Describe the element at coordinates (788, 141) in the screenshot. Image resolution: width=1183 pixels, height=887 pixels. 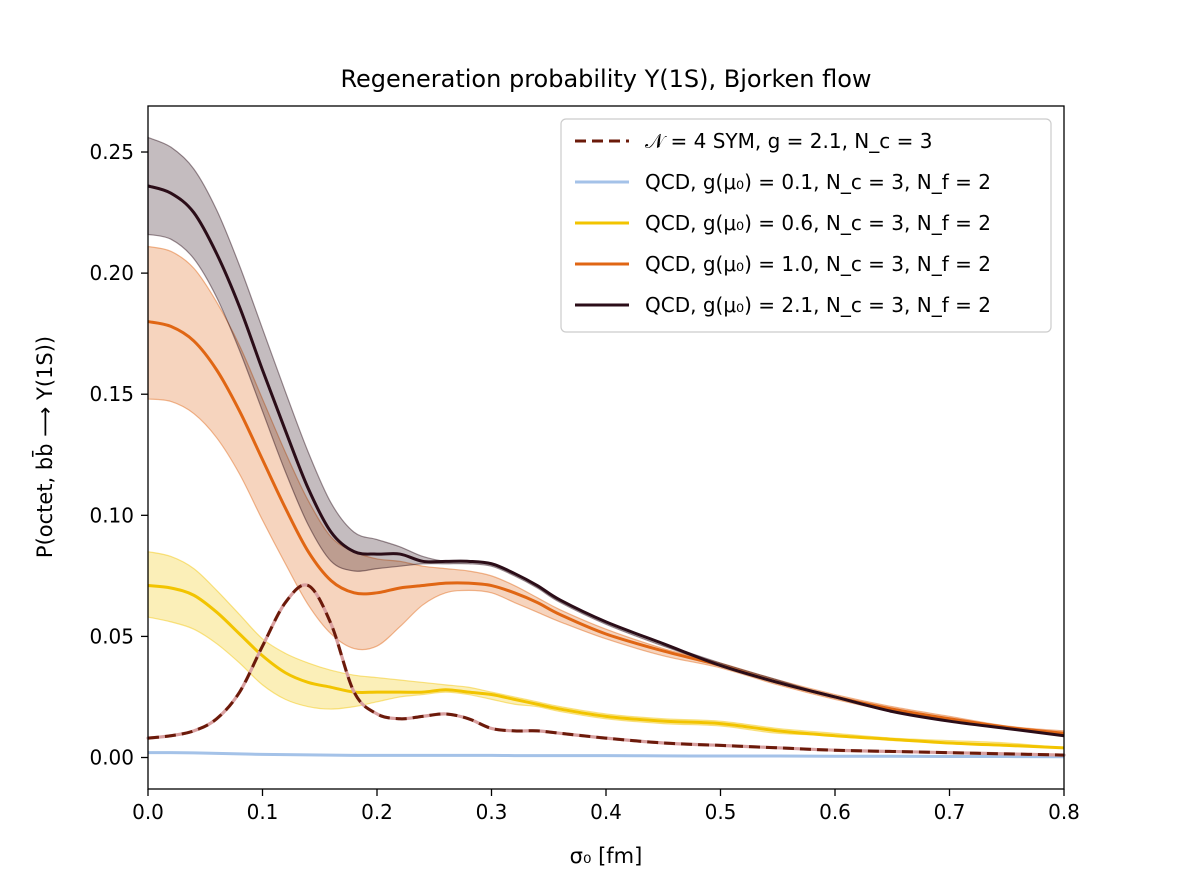
I see `legend-label-0: 𝒩 = 4 SYM, g = 2.1, N_c = 3` at that location.